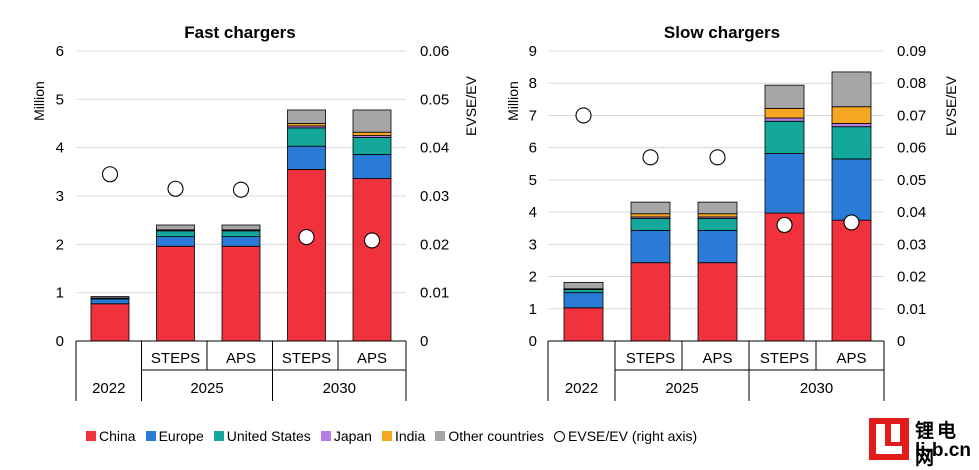  What do you see at coordinates (240, 32) in the screenshot?
I see `chart-title: Fast chargers` at bounding box center [240, 32].